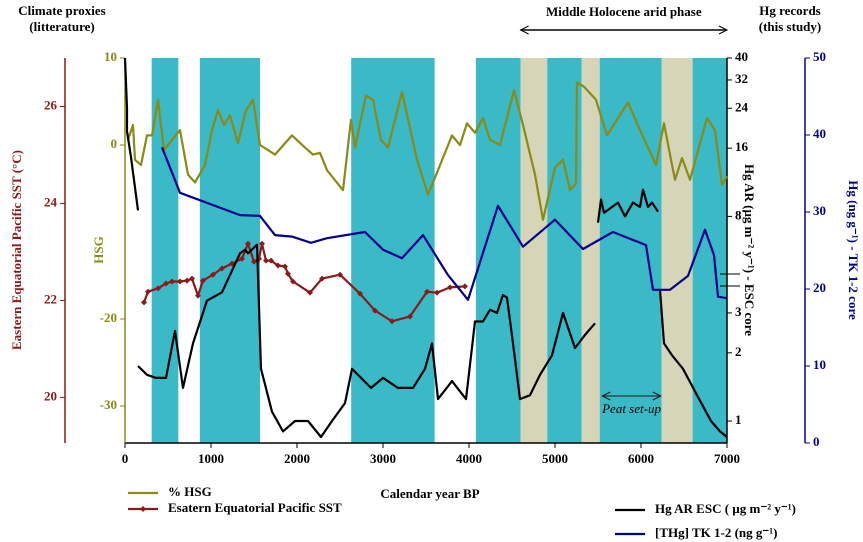 Image resolution: width=863 pixels, height=542 pixels. I want to click on y-tick-label: 22, so click(50, 298).